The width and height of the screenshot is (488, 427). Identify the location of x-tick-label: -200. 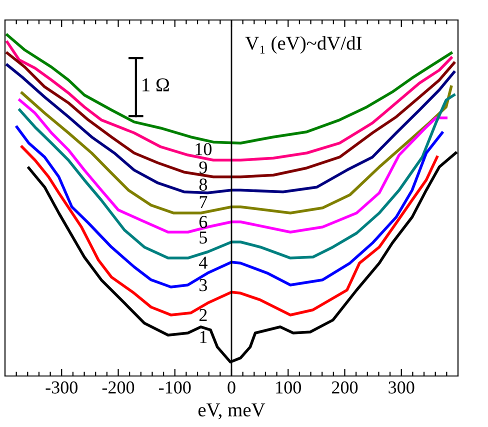
(118, 387).